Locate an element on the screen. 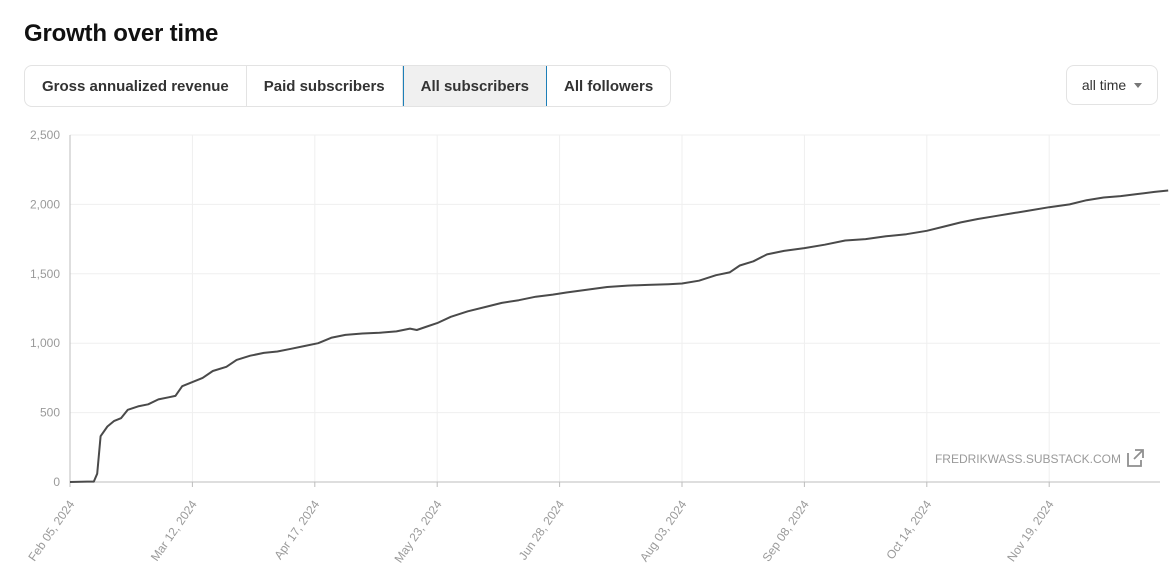 The height and width of the screenshot is (567, 1173). y-tick-label: 500 is located at coordinates (50, 413).